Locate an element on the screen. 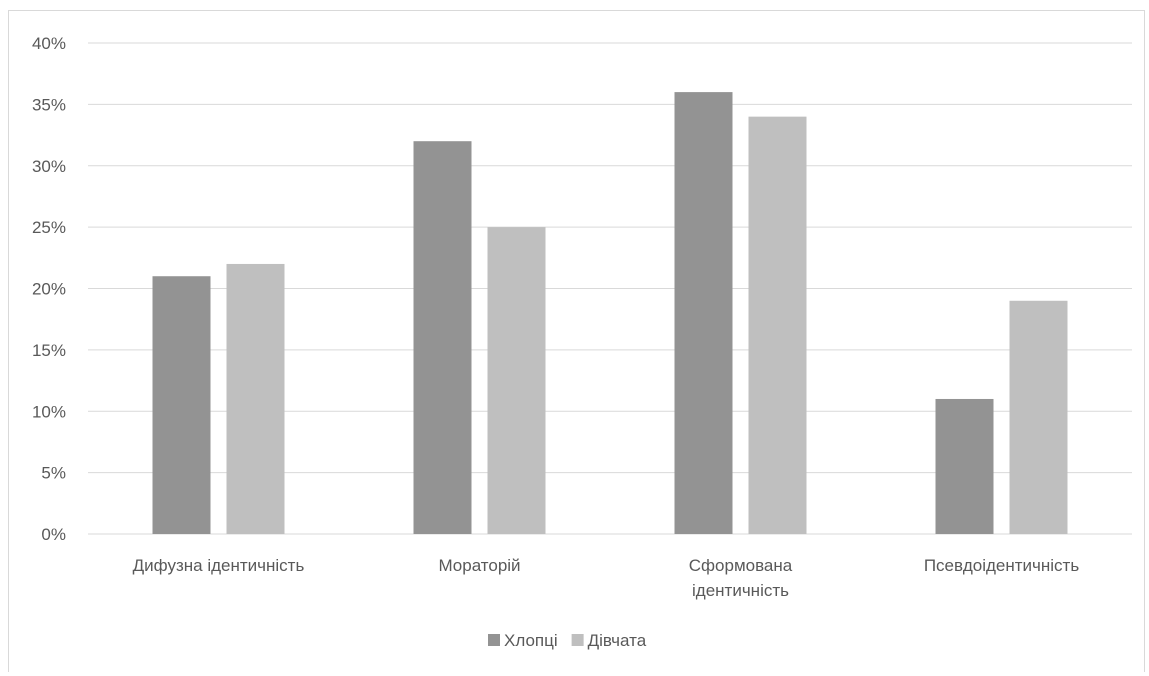 This screenshot has width=1149, height=676. y-tick-label: 35% is located at coordinates (49, 104).